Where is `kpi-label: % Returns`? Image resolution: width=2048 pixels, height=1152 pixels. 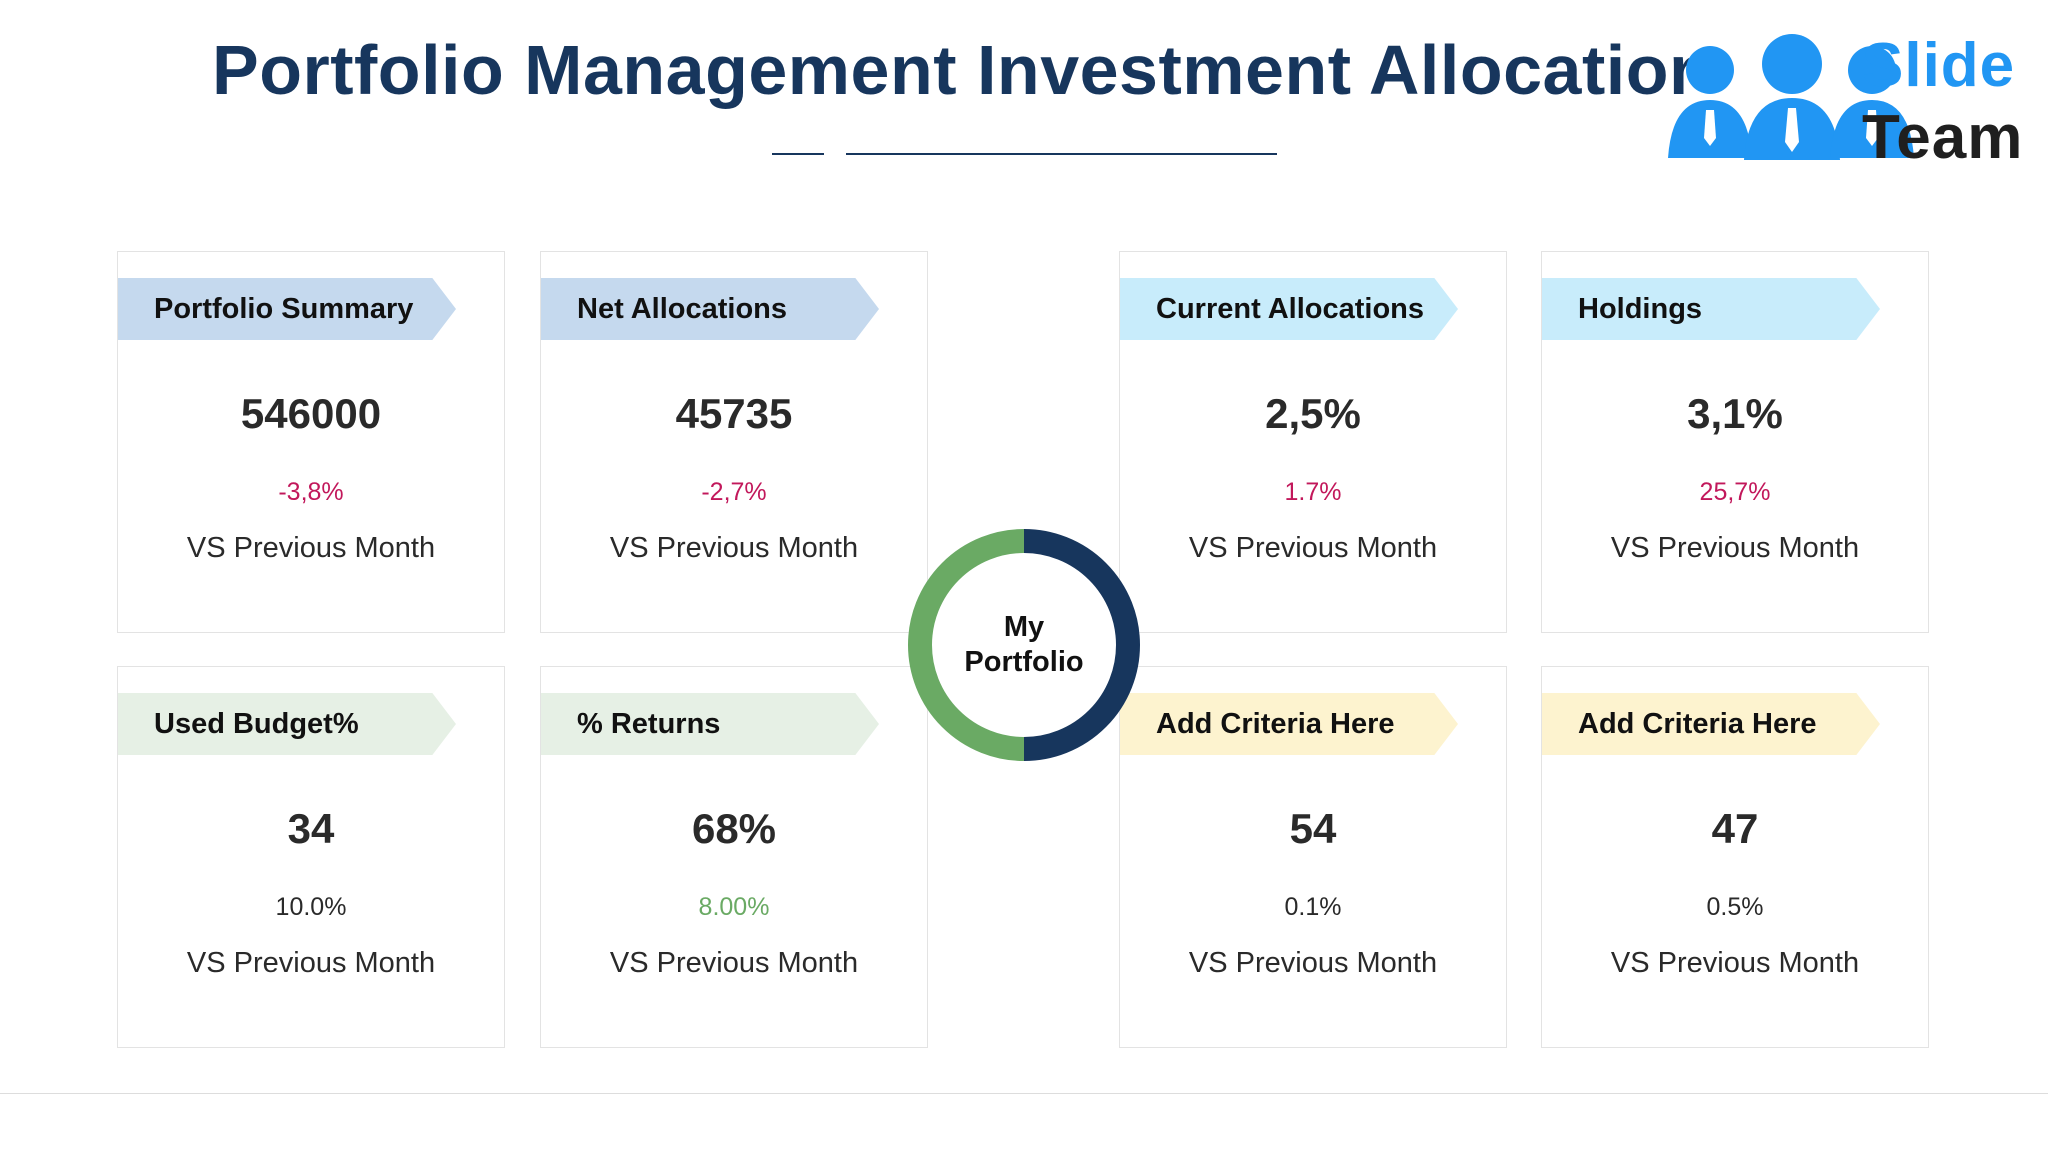
kpi-label: % Returns is located at coordinates (649, 723).